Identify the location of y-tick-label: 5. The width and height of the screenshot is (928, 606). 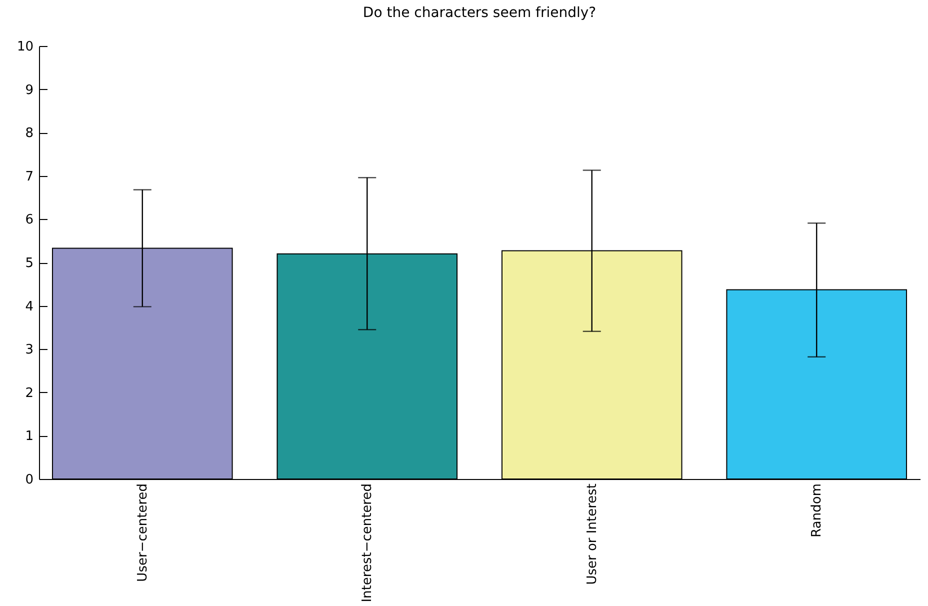
(29, 263).